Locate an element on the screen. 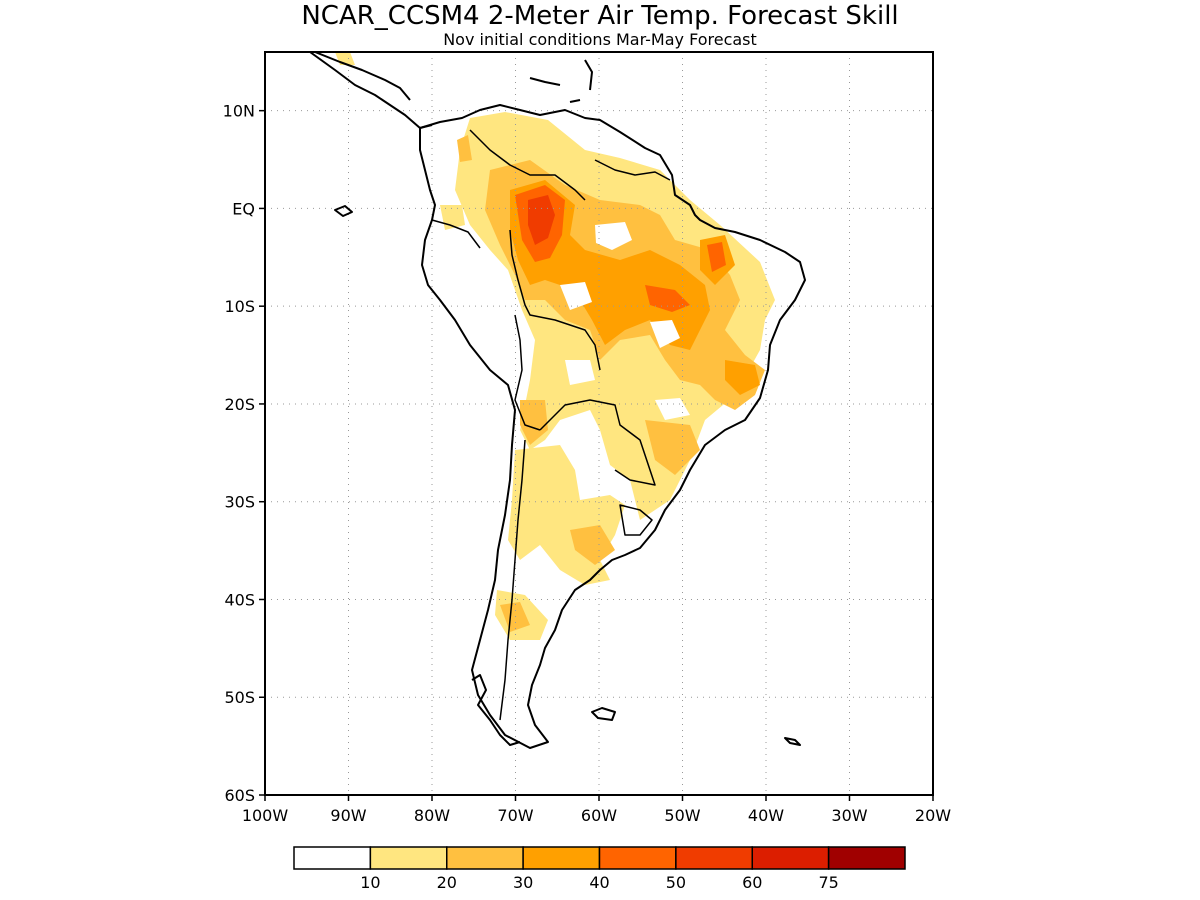  country-borders is located at coordinates (551, 425).